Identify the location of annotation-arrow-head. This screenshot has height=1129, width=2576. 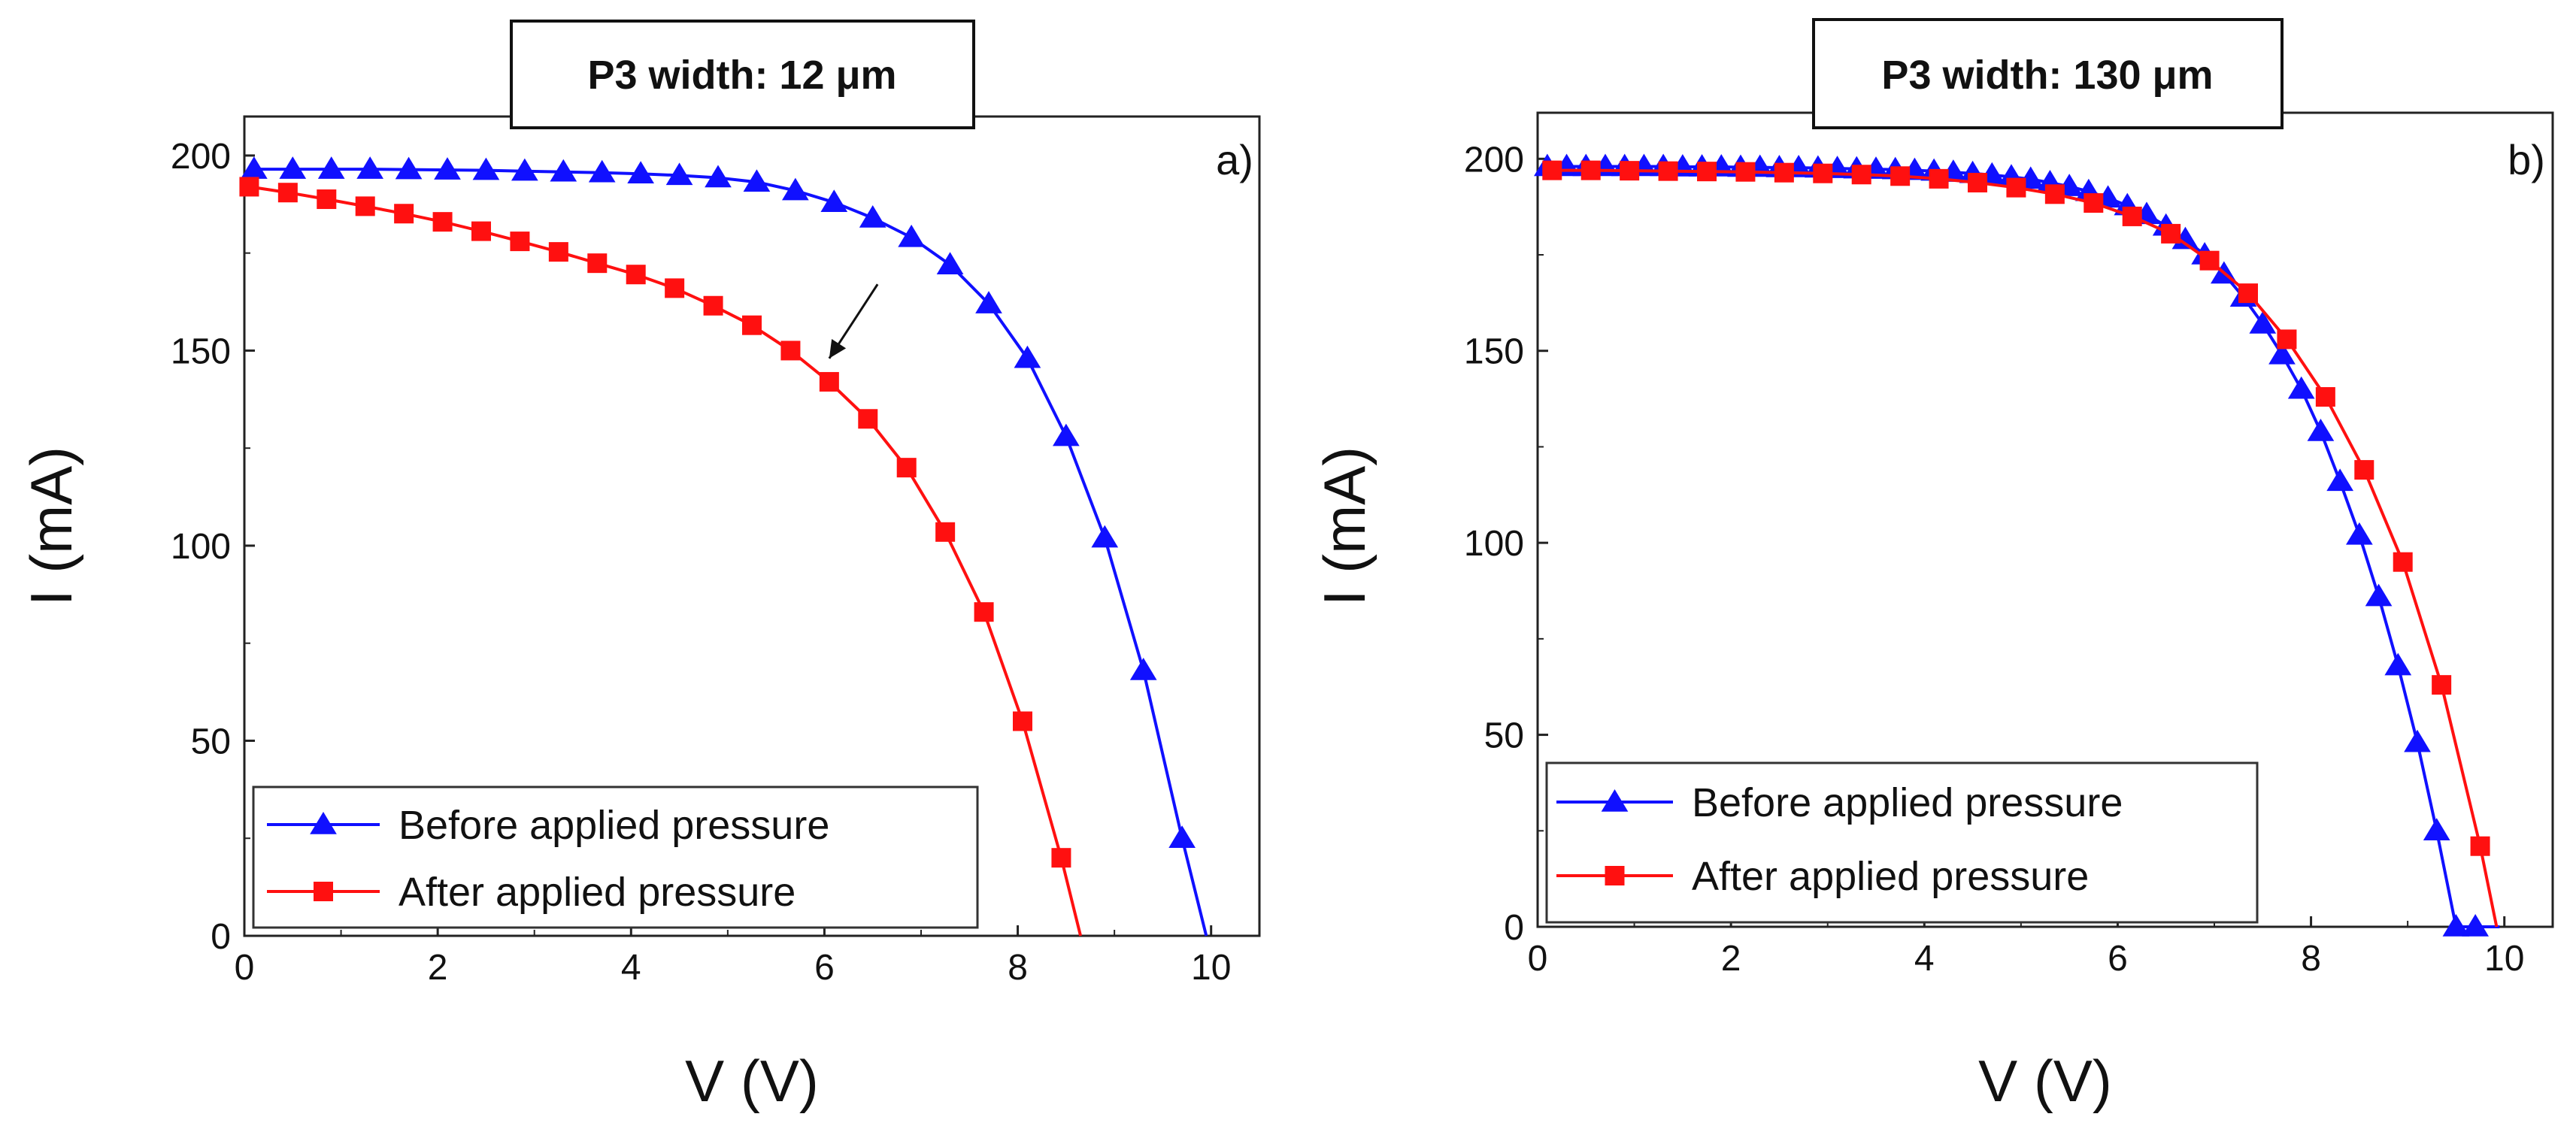
(838, 349).